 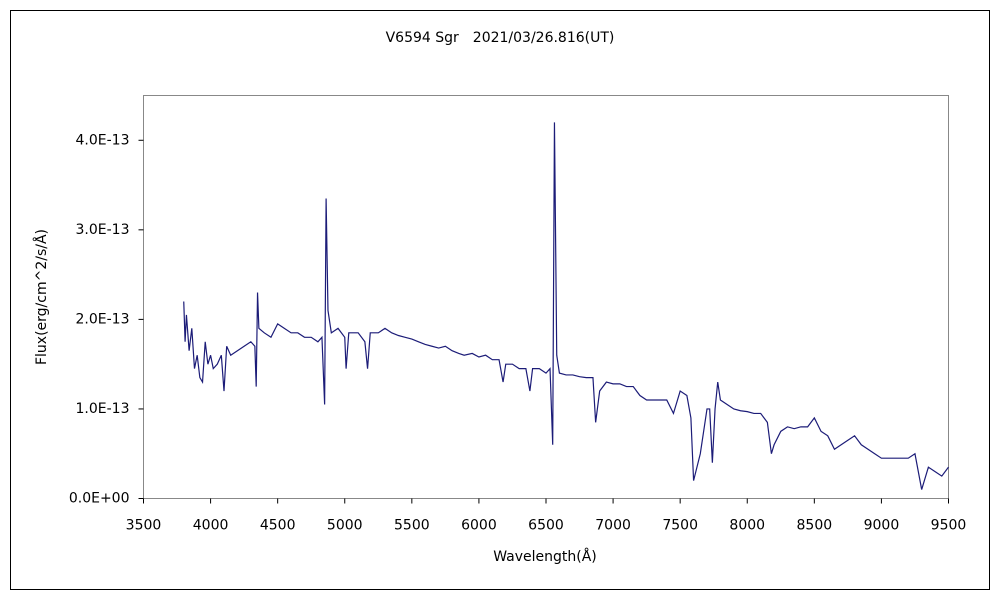 I want to click on x-axis-label: Wavelength(Å), so click(x=545, y=556).